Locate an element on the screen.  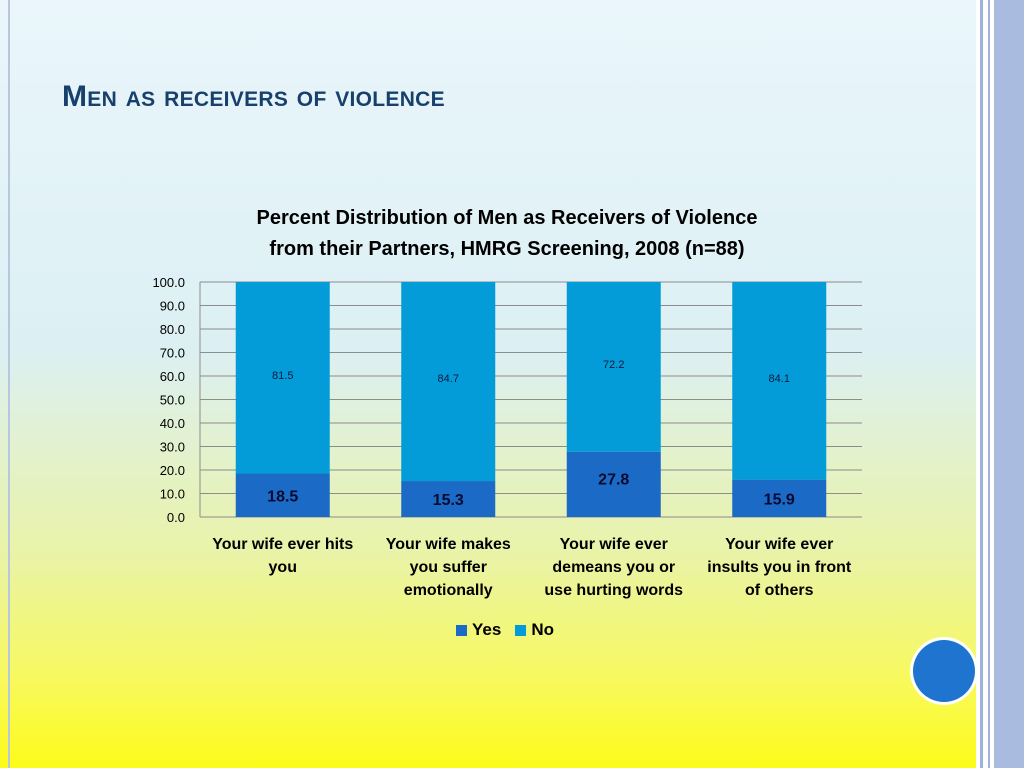
y-tick-label: 80.0 is located at coordinates (172, 329).